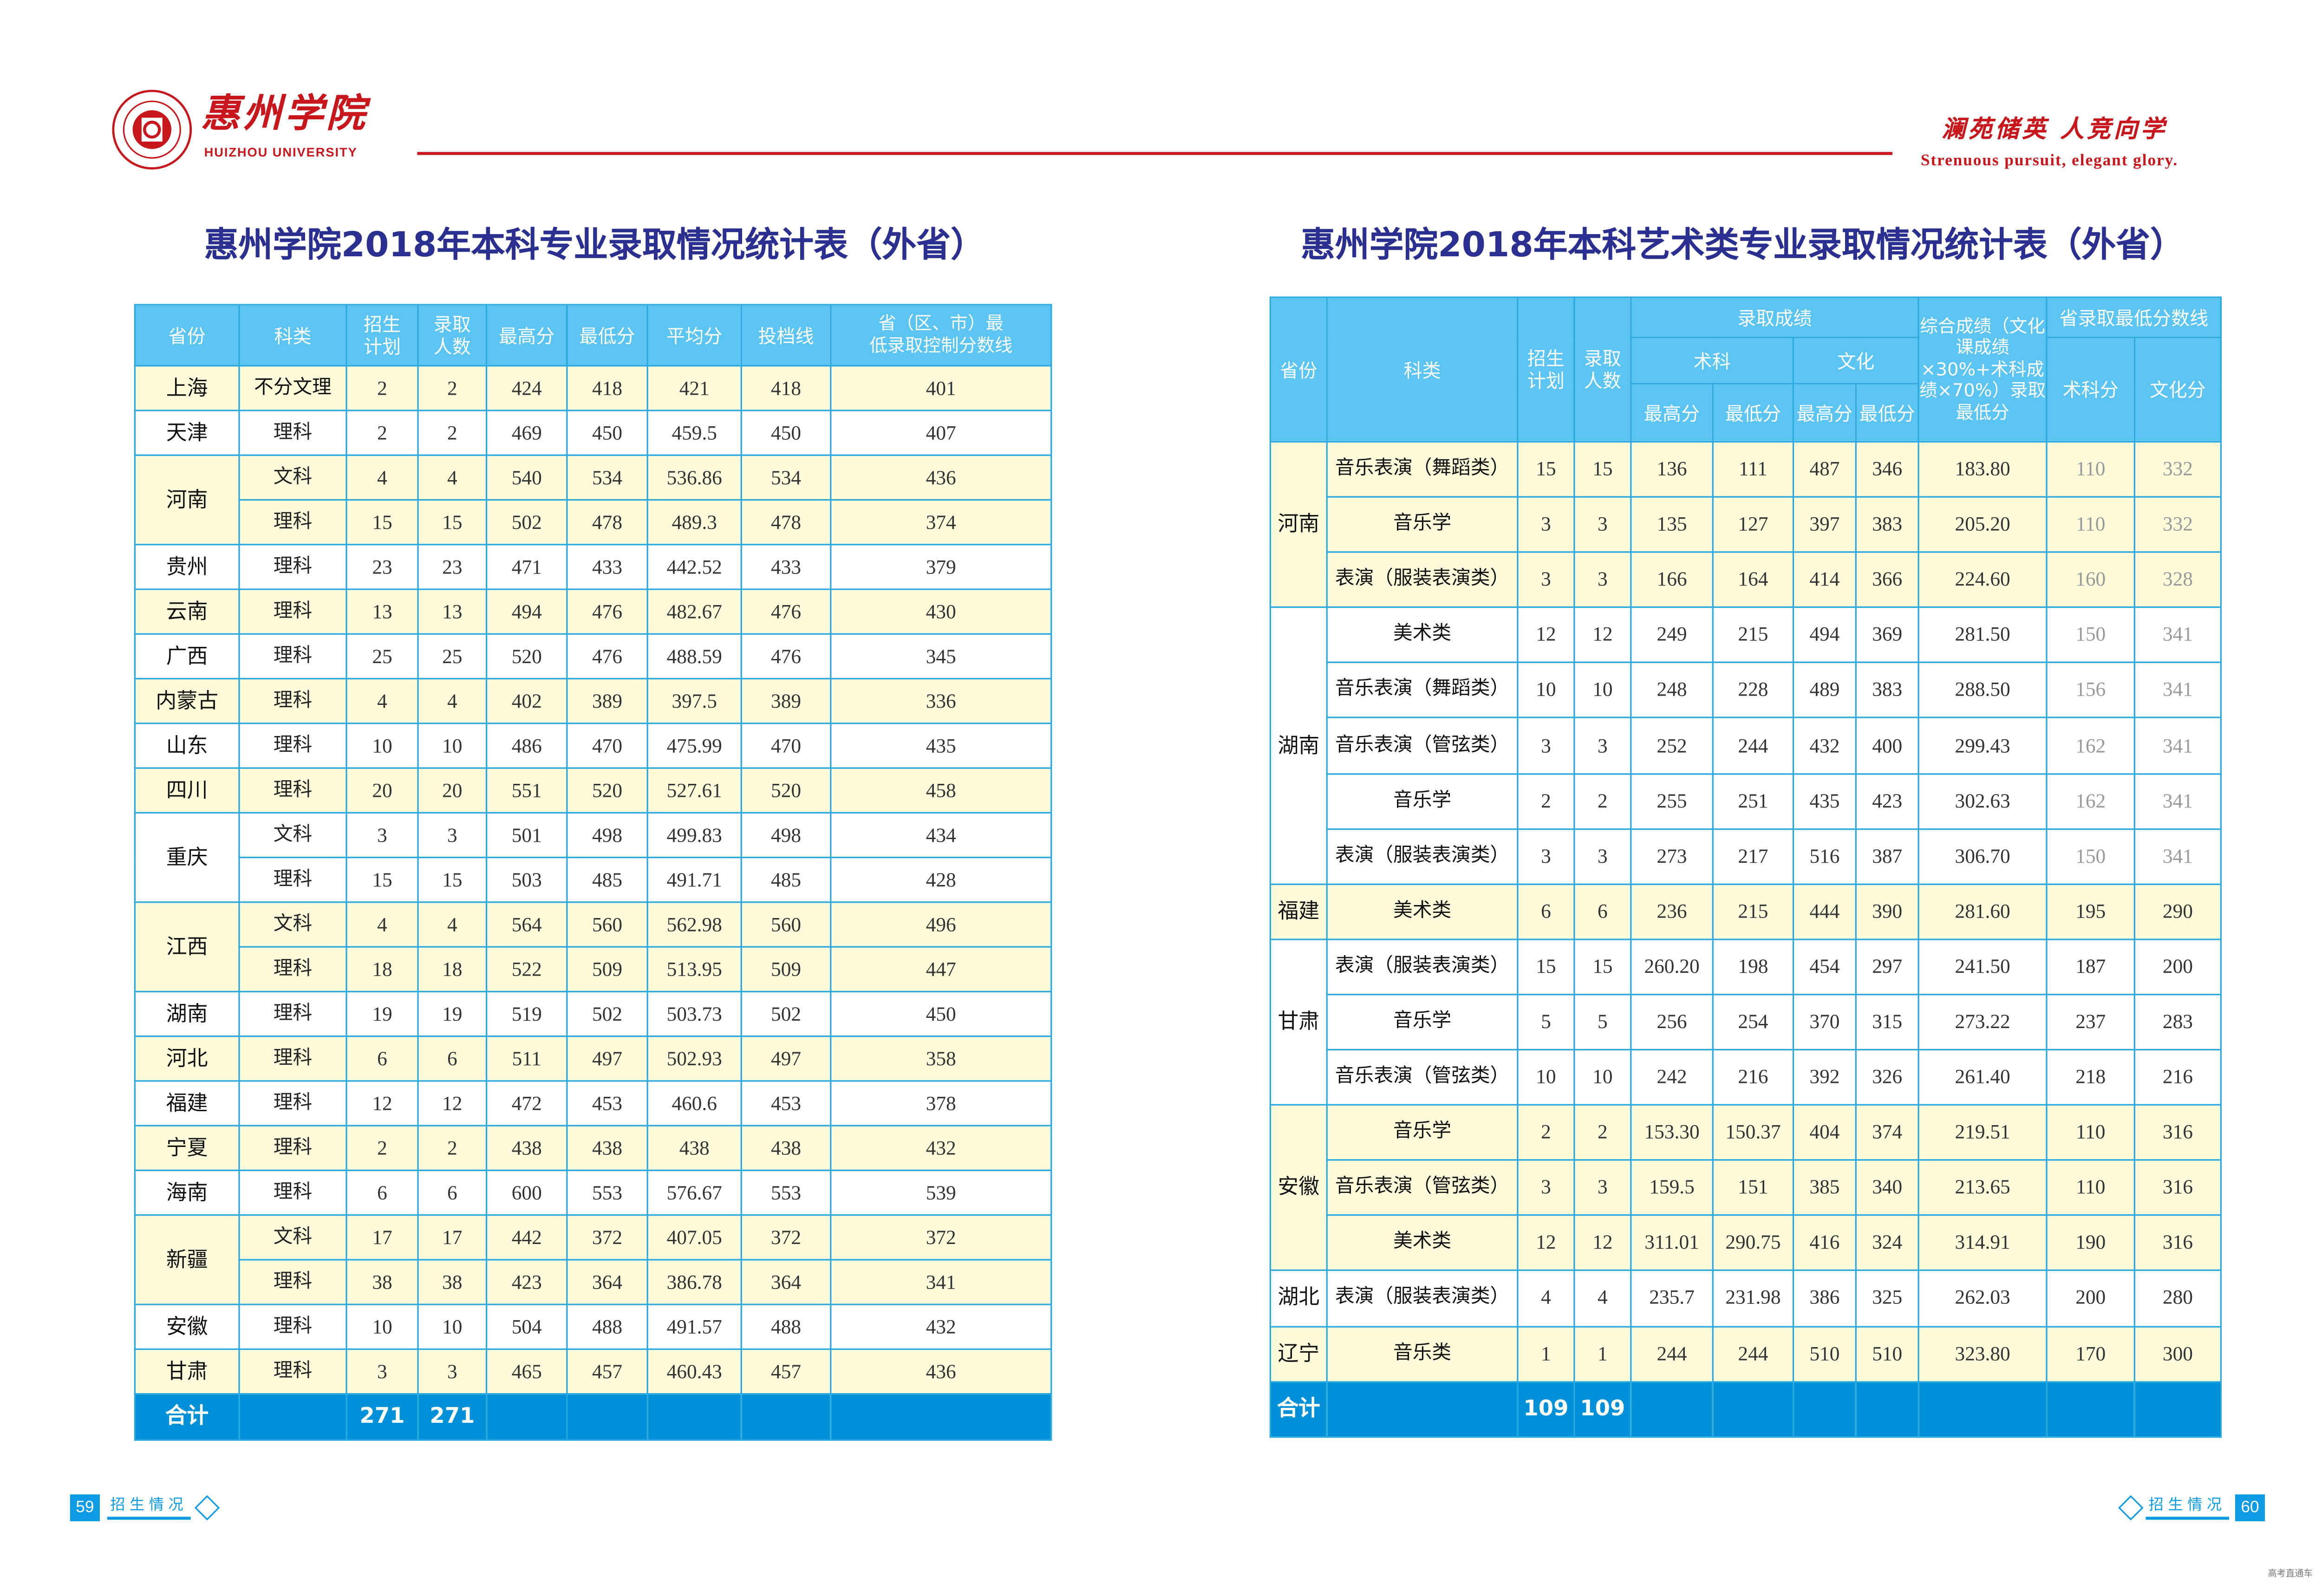 The image size is (2322, 1596). What do you see at coordinates (292, 835) in the screenshot?
I see `category-cell: 文科` at bounding box center [292, 835].